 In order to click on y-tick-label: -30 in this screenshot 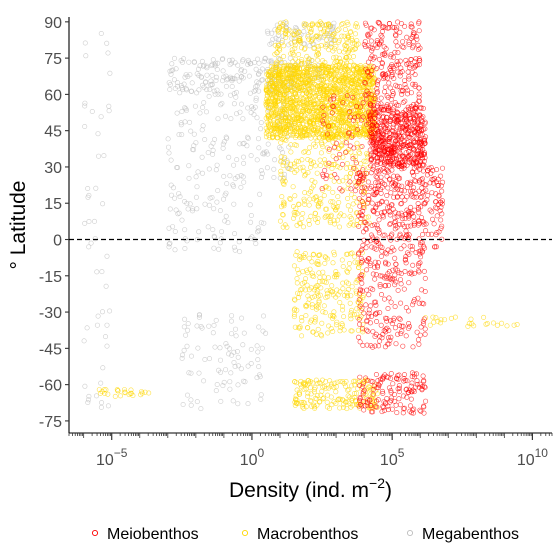, I will do `click(50, 313)`.